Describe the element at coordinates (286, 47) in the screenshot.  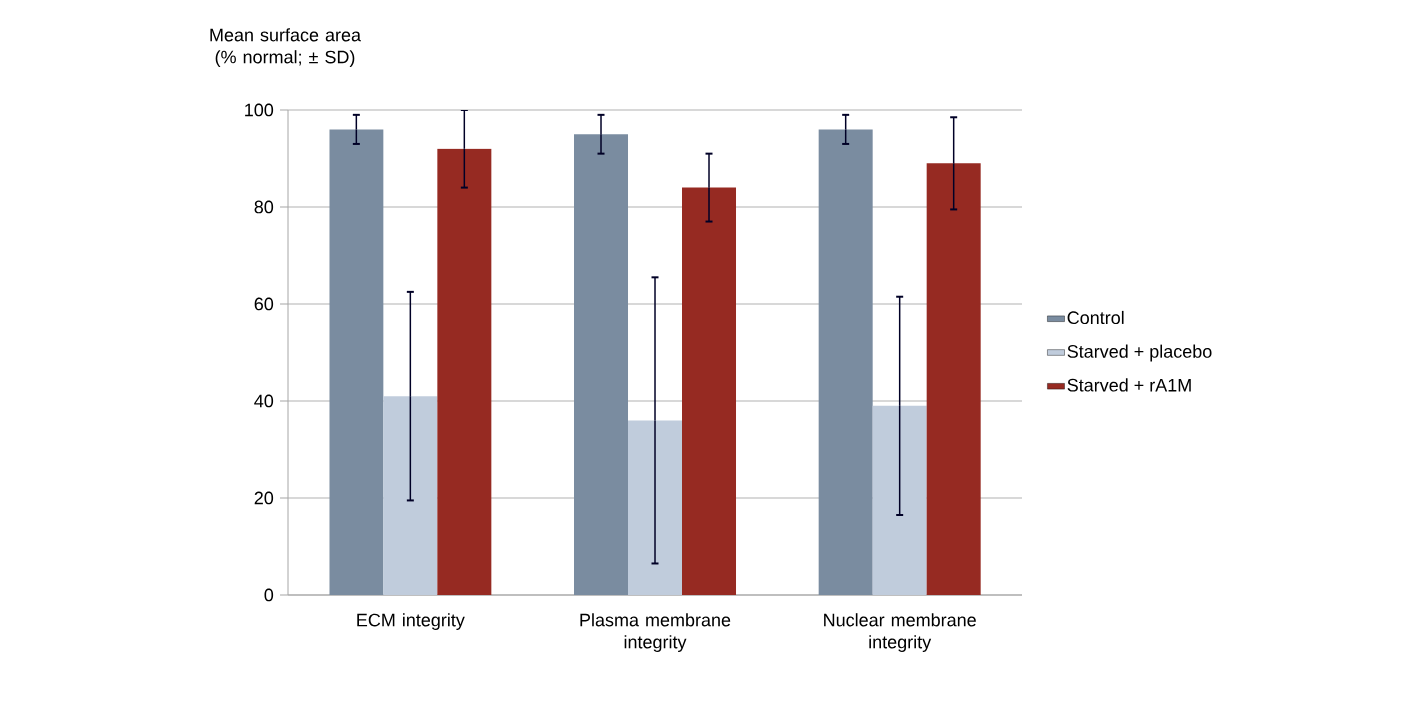
I see `y-axis-title: Mean surface area (% normal; ± SD)` at that location.